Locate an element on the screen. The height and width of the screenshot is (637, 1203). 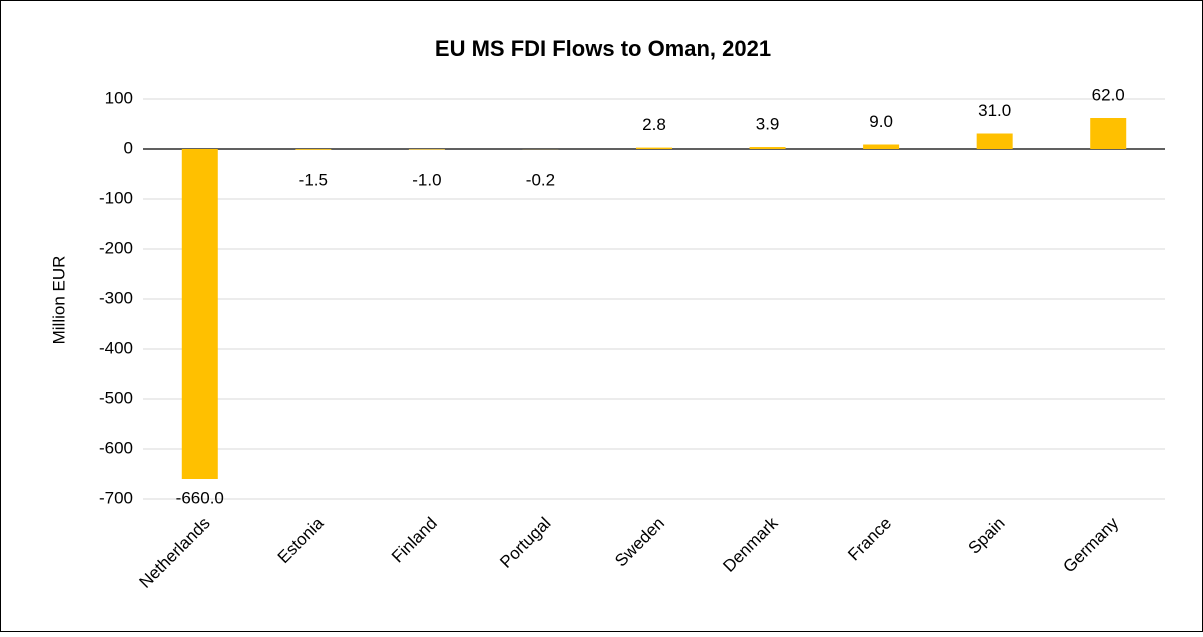
data-label: -660.0 is located at coordinates (200, 497).